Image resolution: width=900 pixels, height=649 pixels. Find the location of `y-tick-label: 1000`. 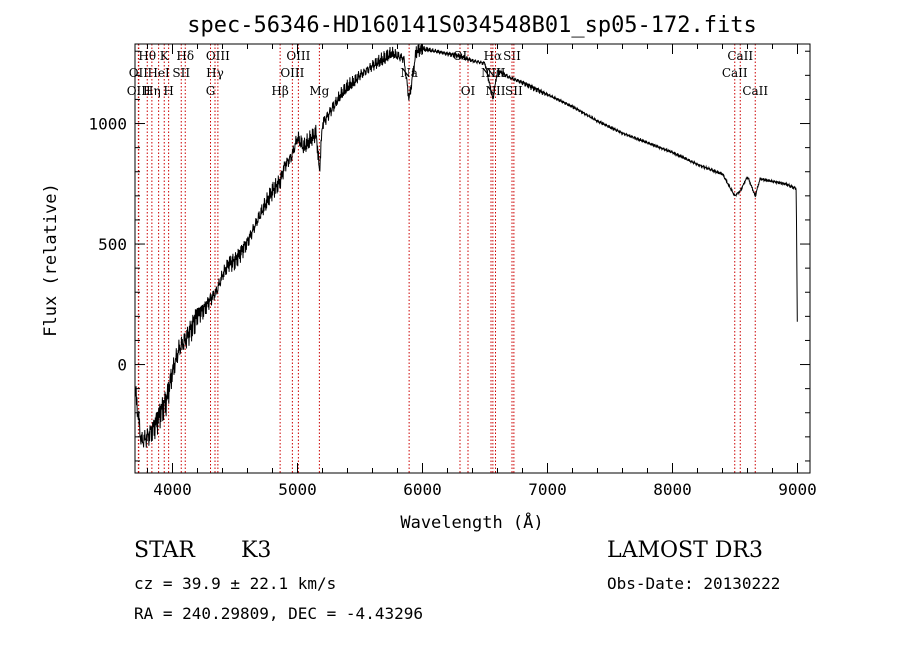

y-tick-label: 1000 is located at coordinates (107, 124).